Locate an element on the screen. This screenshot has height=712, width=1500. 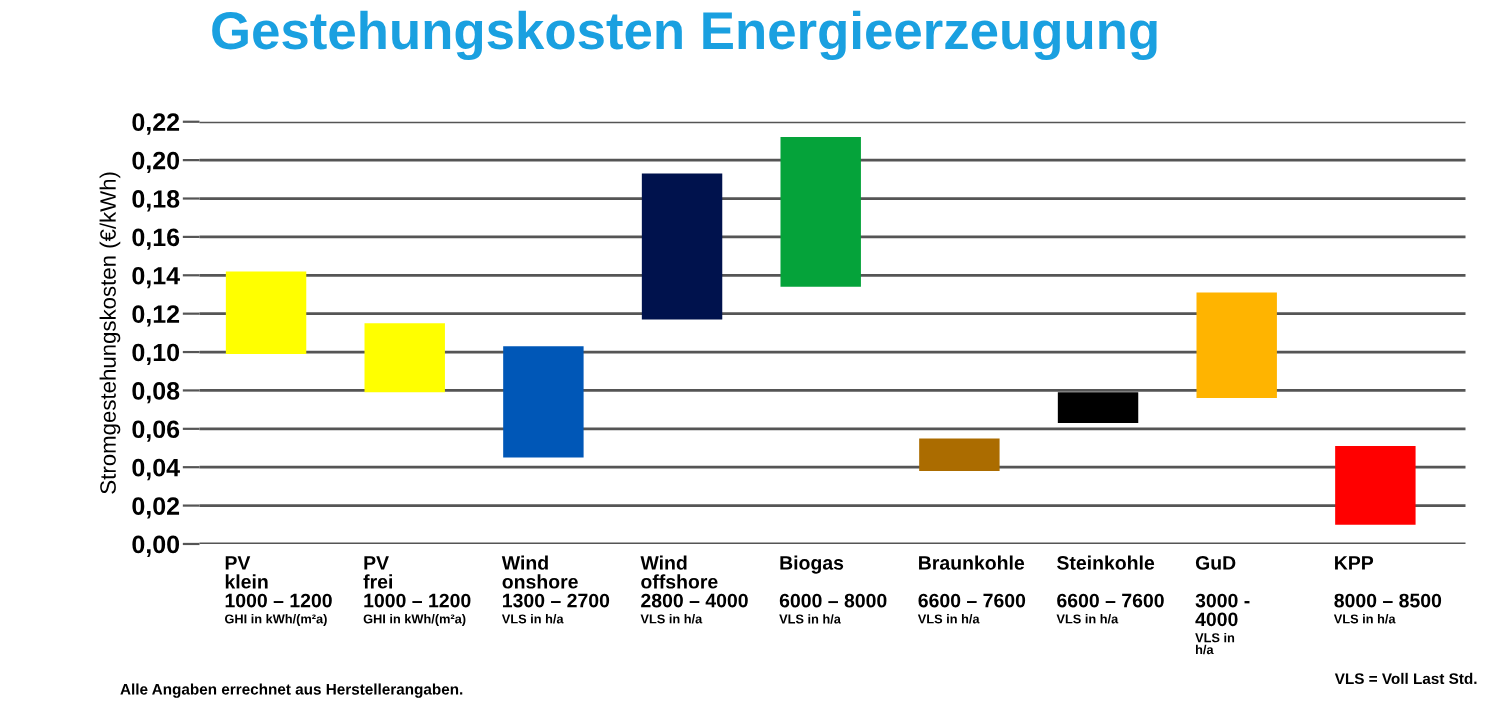
y-tick-label: 0,08 is located at coordinates (156, 393).